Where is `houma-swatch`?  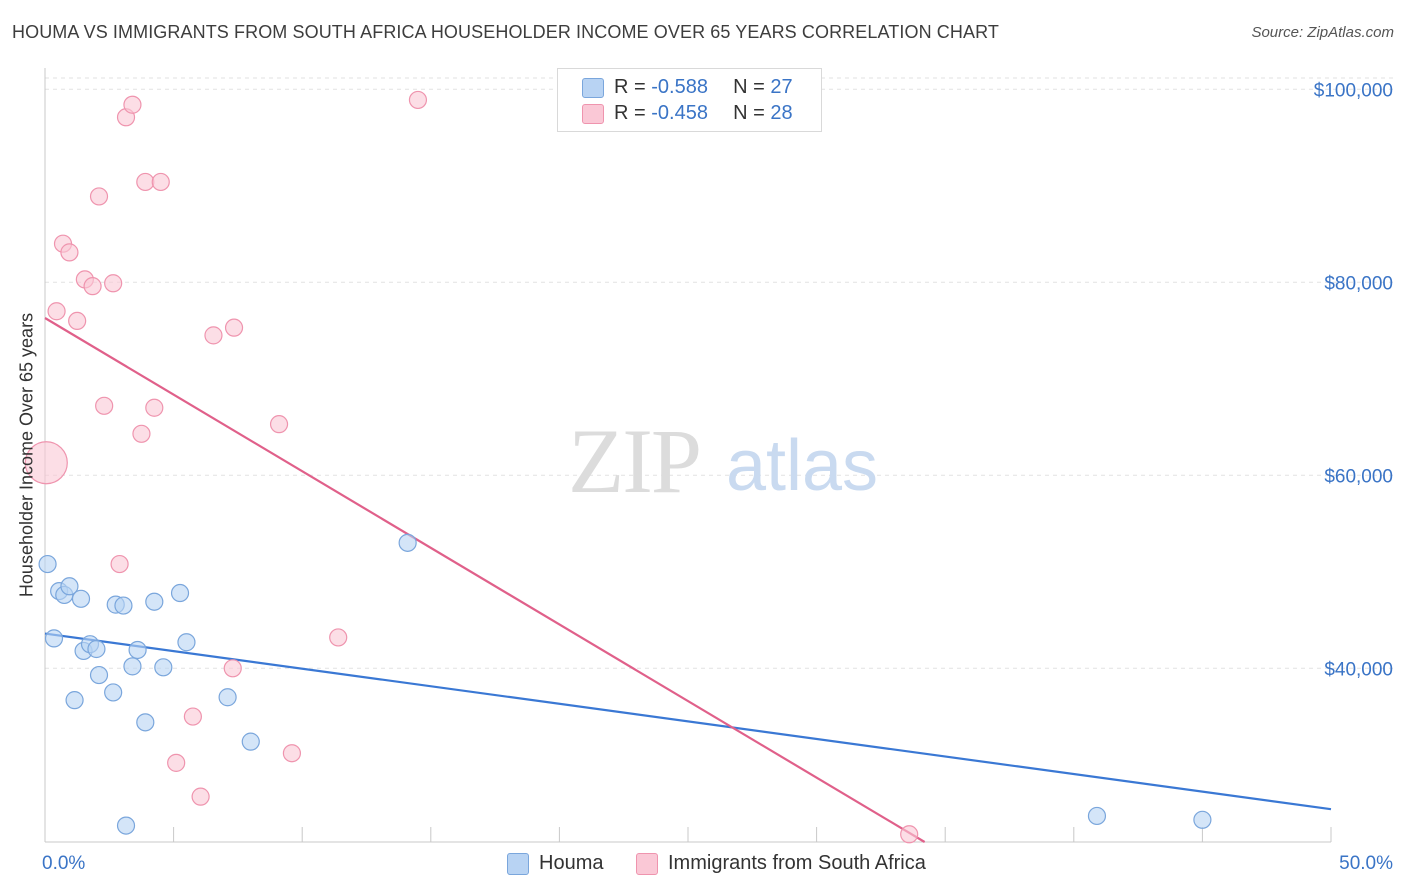 houma-swatch is located at coordinates (593, 88).